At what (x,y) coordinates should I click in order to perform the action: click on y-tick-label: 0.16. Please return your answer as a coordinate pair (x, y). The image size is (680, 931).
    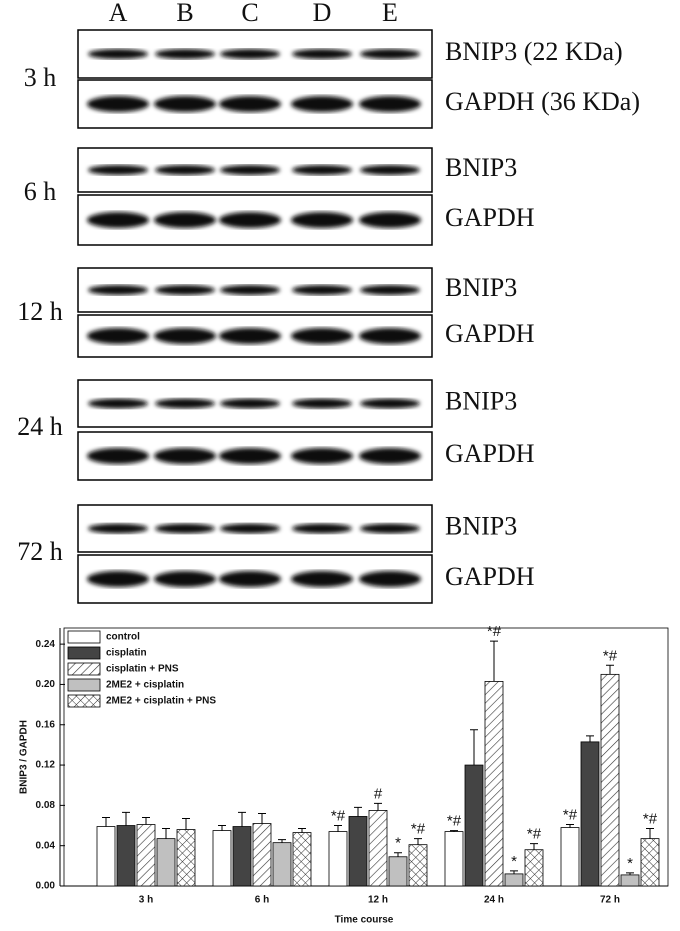
    Looking at the image, I should click on (46, 724).